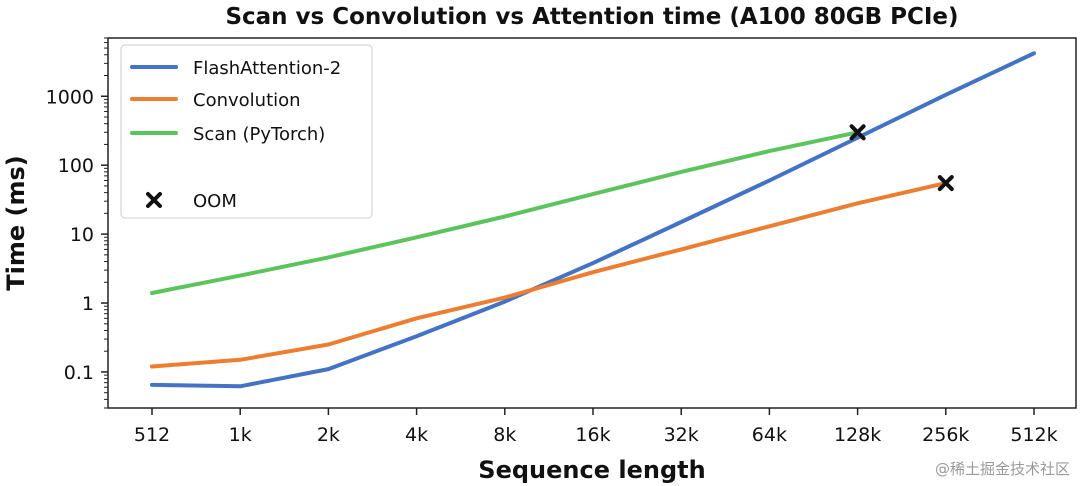 This screenshot has height=486, width=1080. I want to click on x-axis-label: Sequence length, so click(591, 470).